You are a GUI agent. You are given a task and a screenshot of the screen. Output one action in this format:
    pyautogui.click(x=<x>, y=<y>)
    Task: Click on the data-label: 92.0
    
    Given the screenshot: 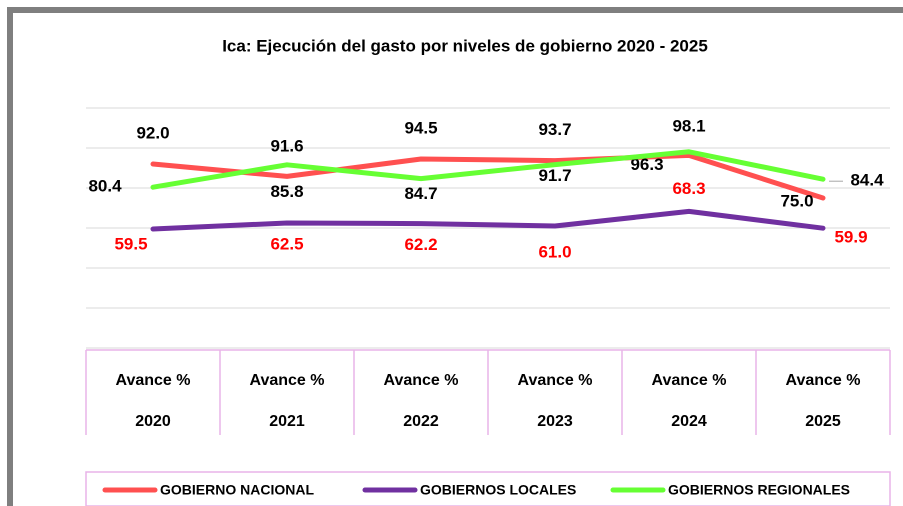 What is the action you would take?
    pyautogui.click(x=152, y=132)
    